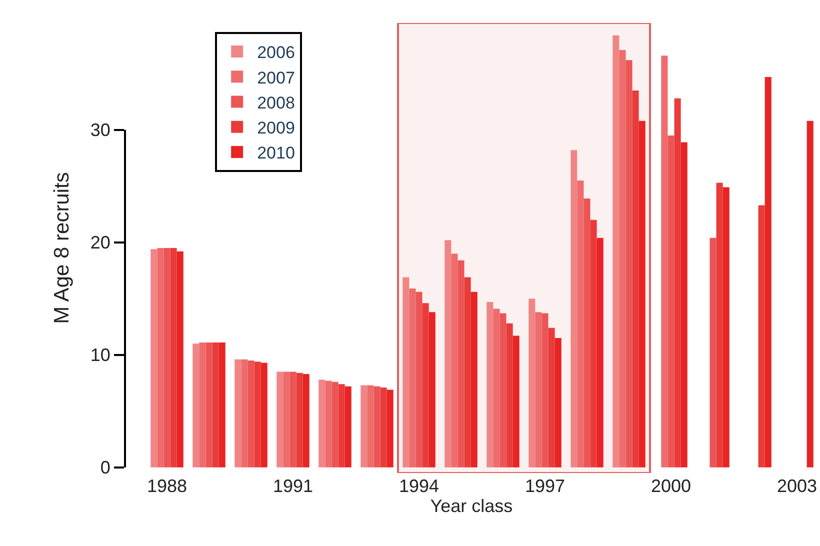 Image resolution: width=820 pixels, height=546 pixels. What do you see at coordinates (167, 486) in the screenshot?
I see `x-tick-label: 1988` at bounding box center [167, 486].